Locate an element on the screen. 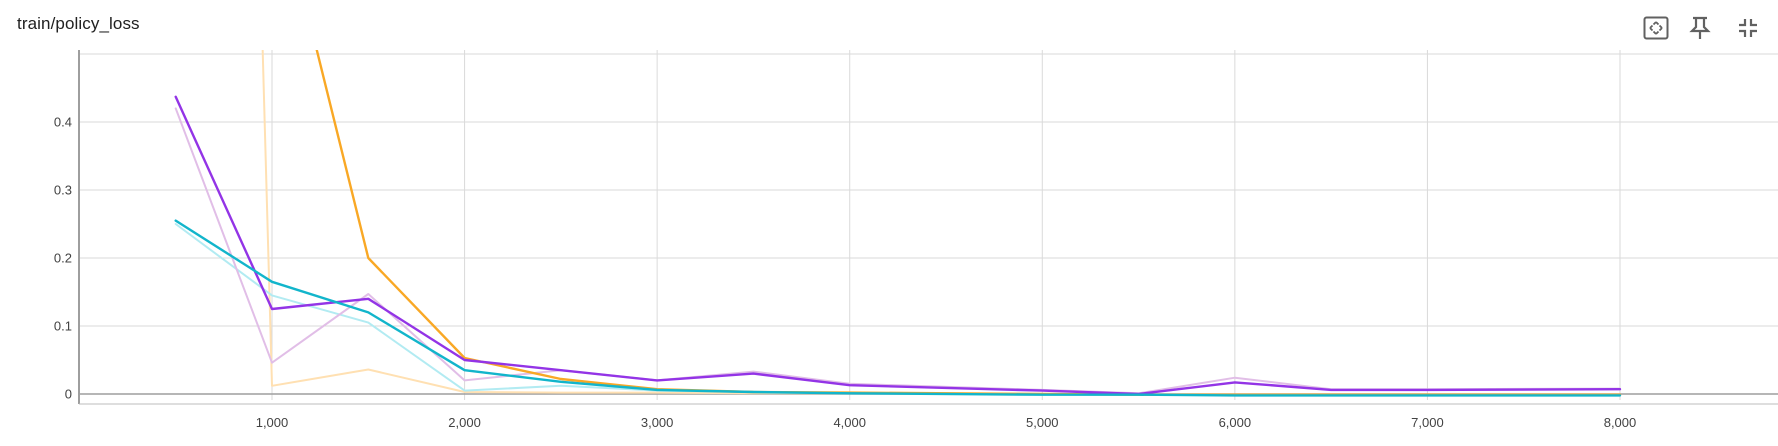  card-header: train/policy_loss is located at coordinates (889, 25).